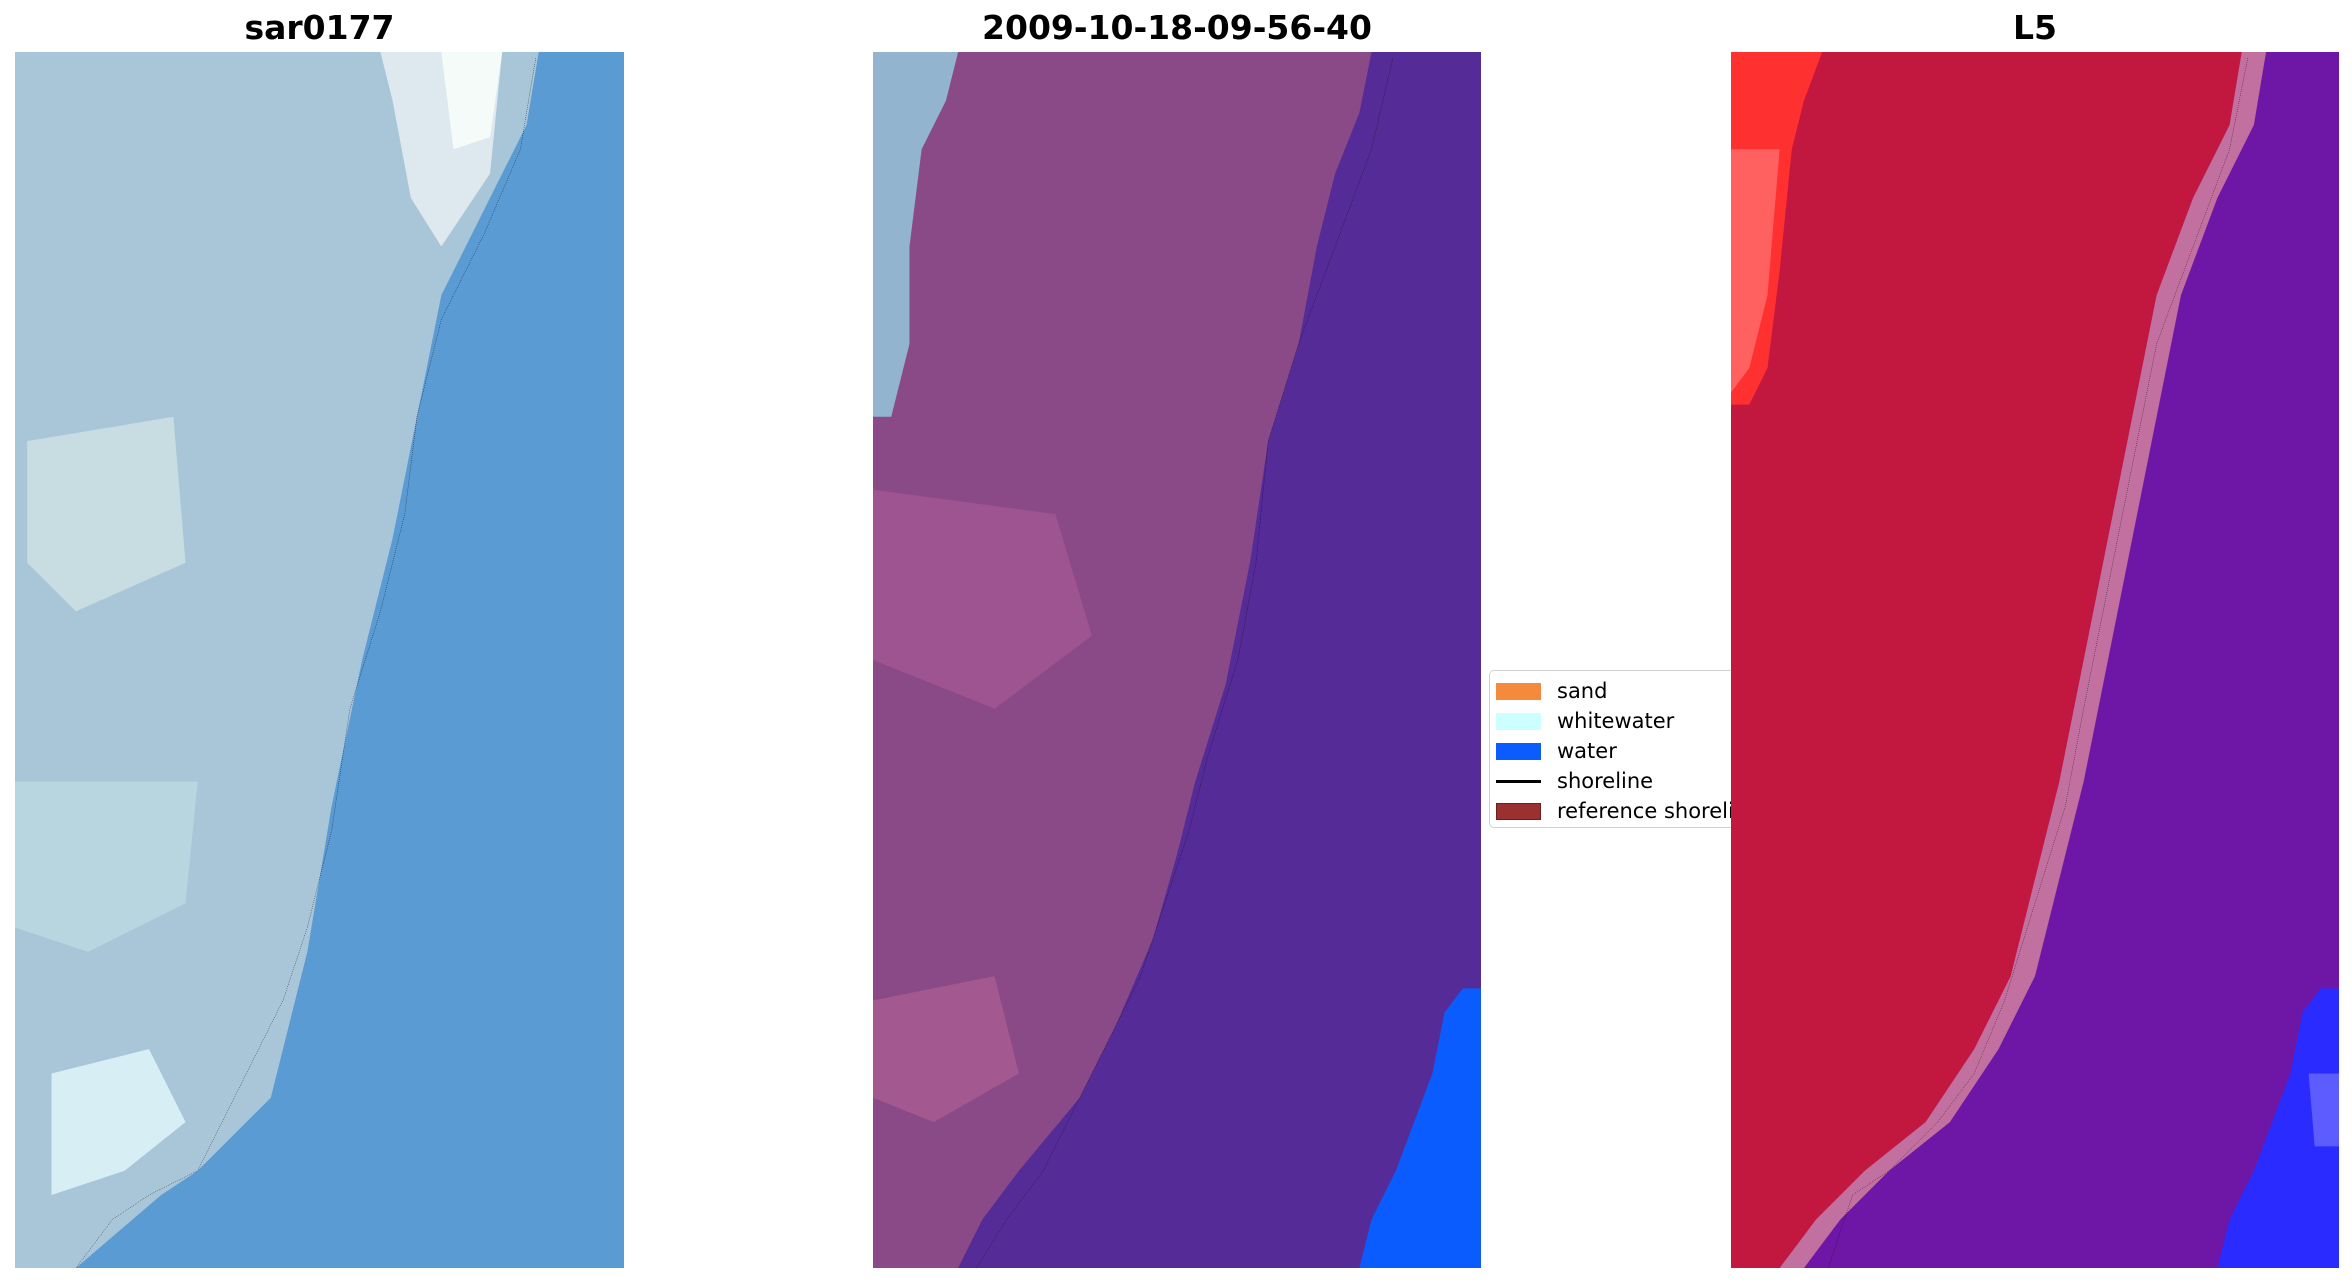  I want to click on bright-water-class-area, so click(1420, 1128).